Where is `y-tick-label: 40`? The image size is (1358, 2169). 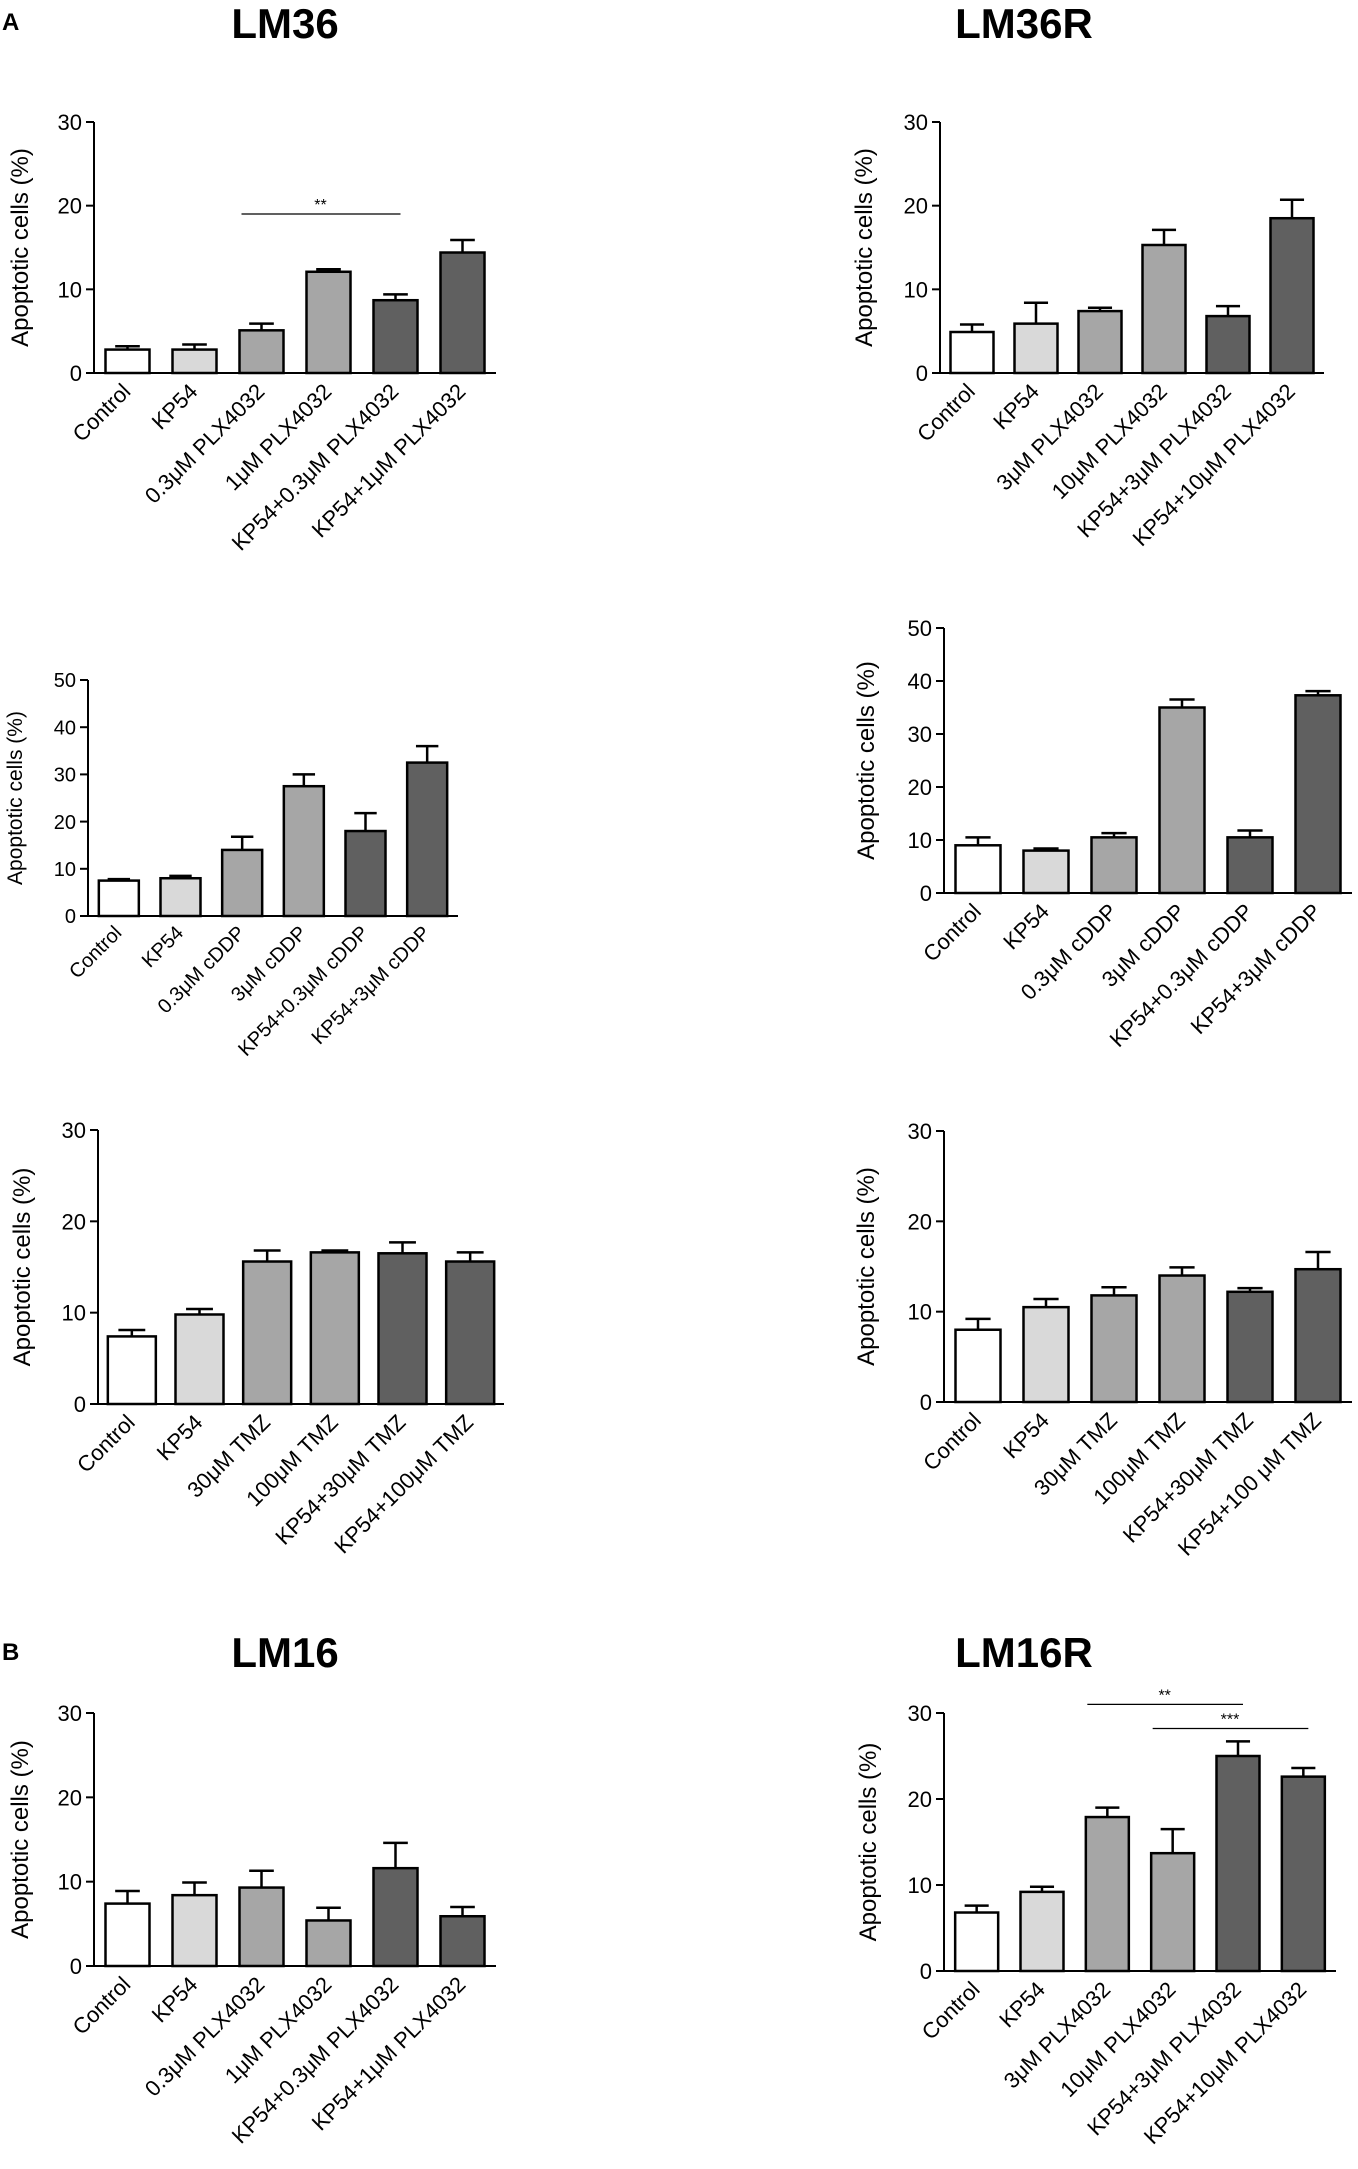
y-tick-label: 40 is located at coordinates (920, 681).